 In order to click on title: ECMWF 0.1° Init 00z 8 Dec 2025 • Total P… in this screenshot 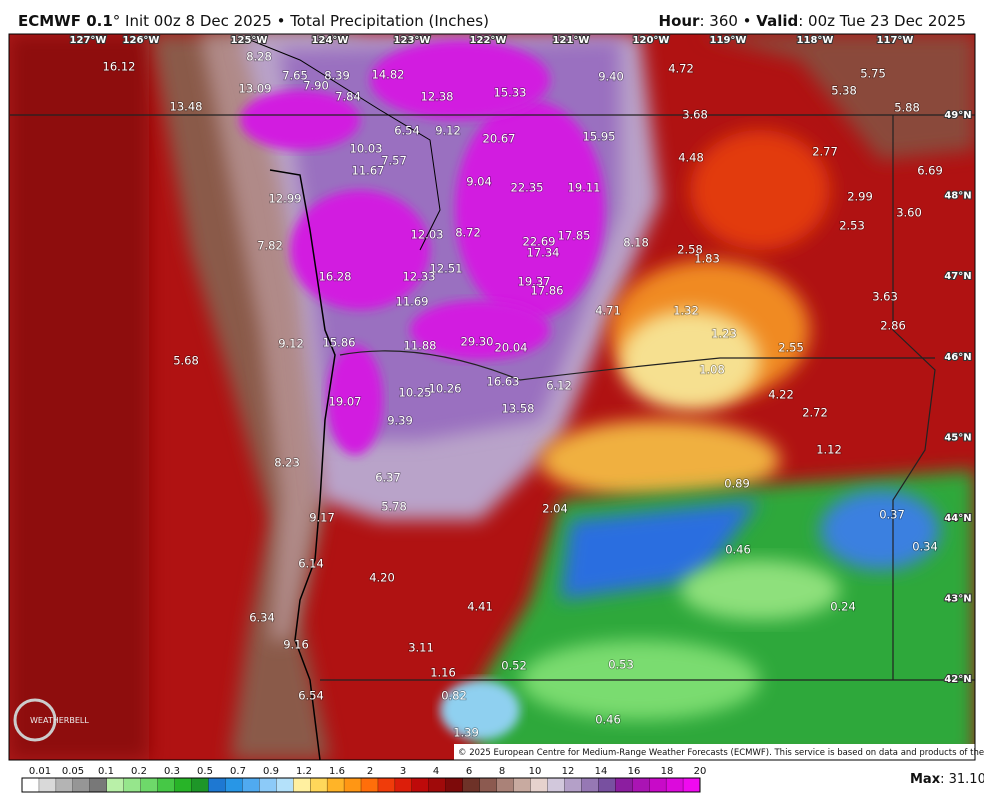, I will do `click(253, 21)`.